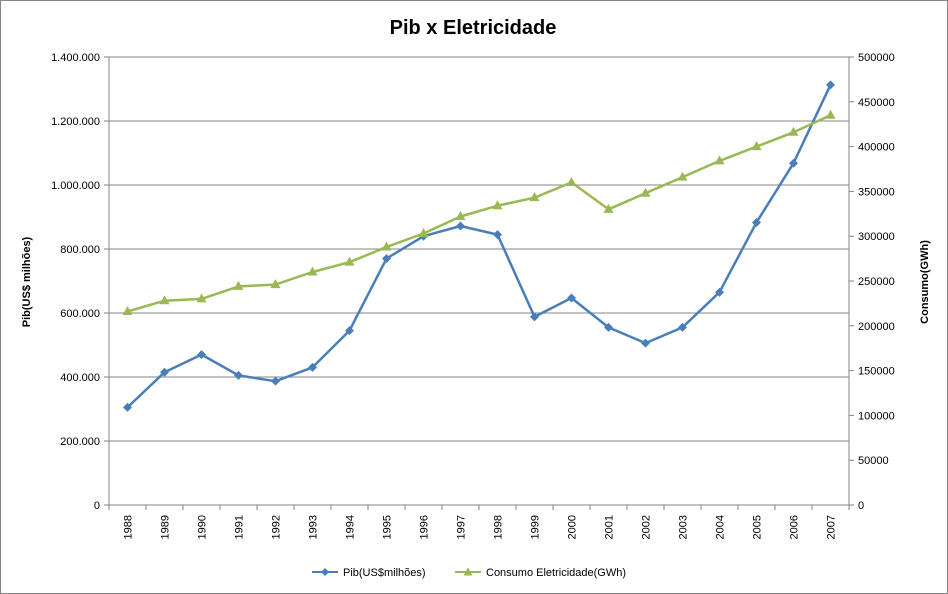  What do you see at coordinates (647, 527) in the screenshot?
I see `x-tick-label: 2002` at bounding box center [647, 527].